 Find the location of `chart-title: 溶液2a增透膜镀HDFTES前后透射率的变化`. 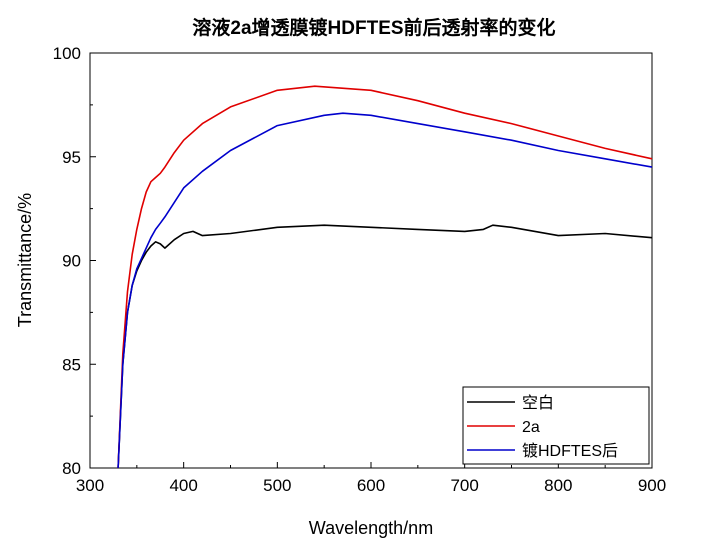

chart-title: 溶液2a增透膜镀HDFTES前后透射率的变化 is located at coordinates (373, 27).